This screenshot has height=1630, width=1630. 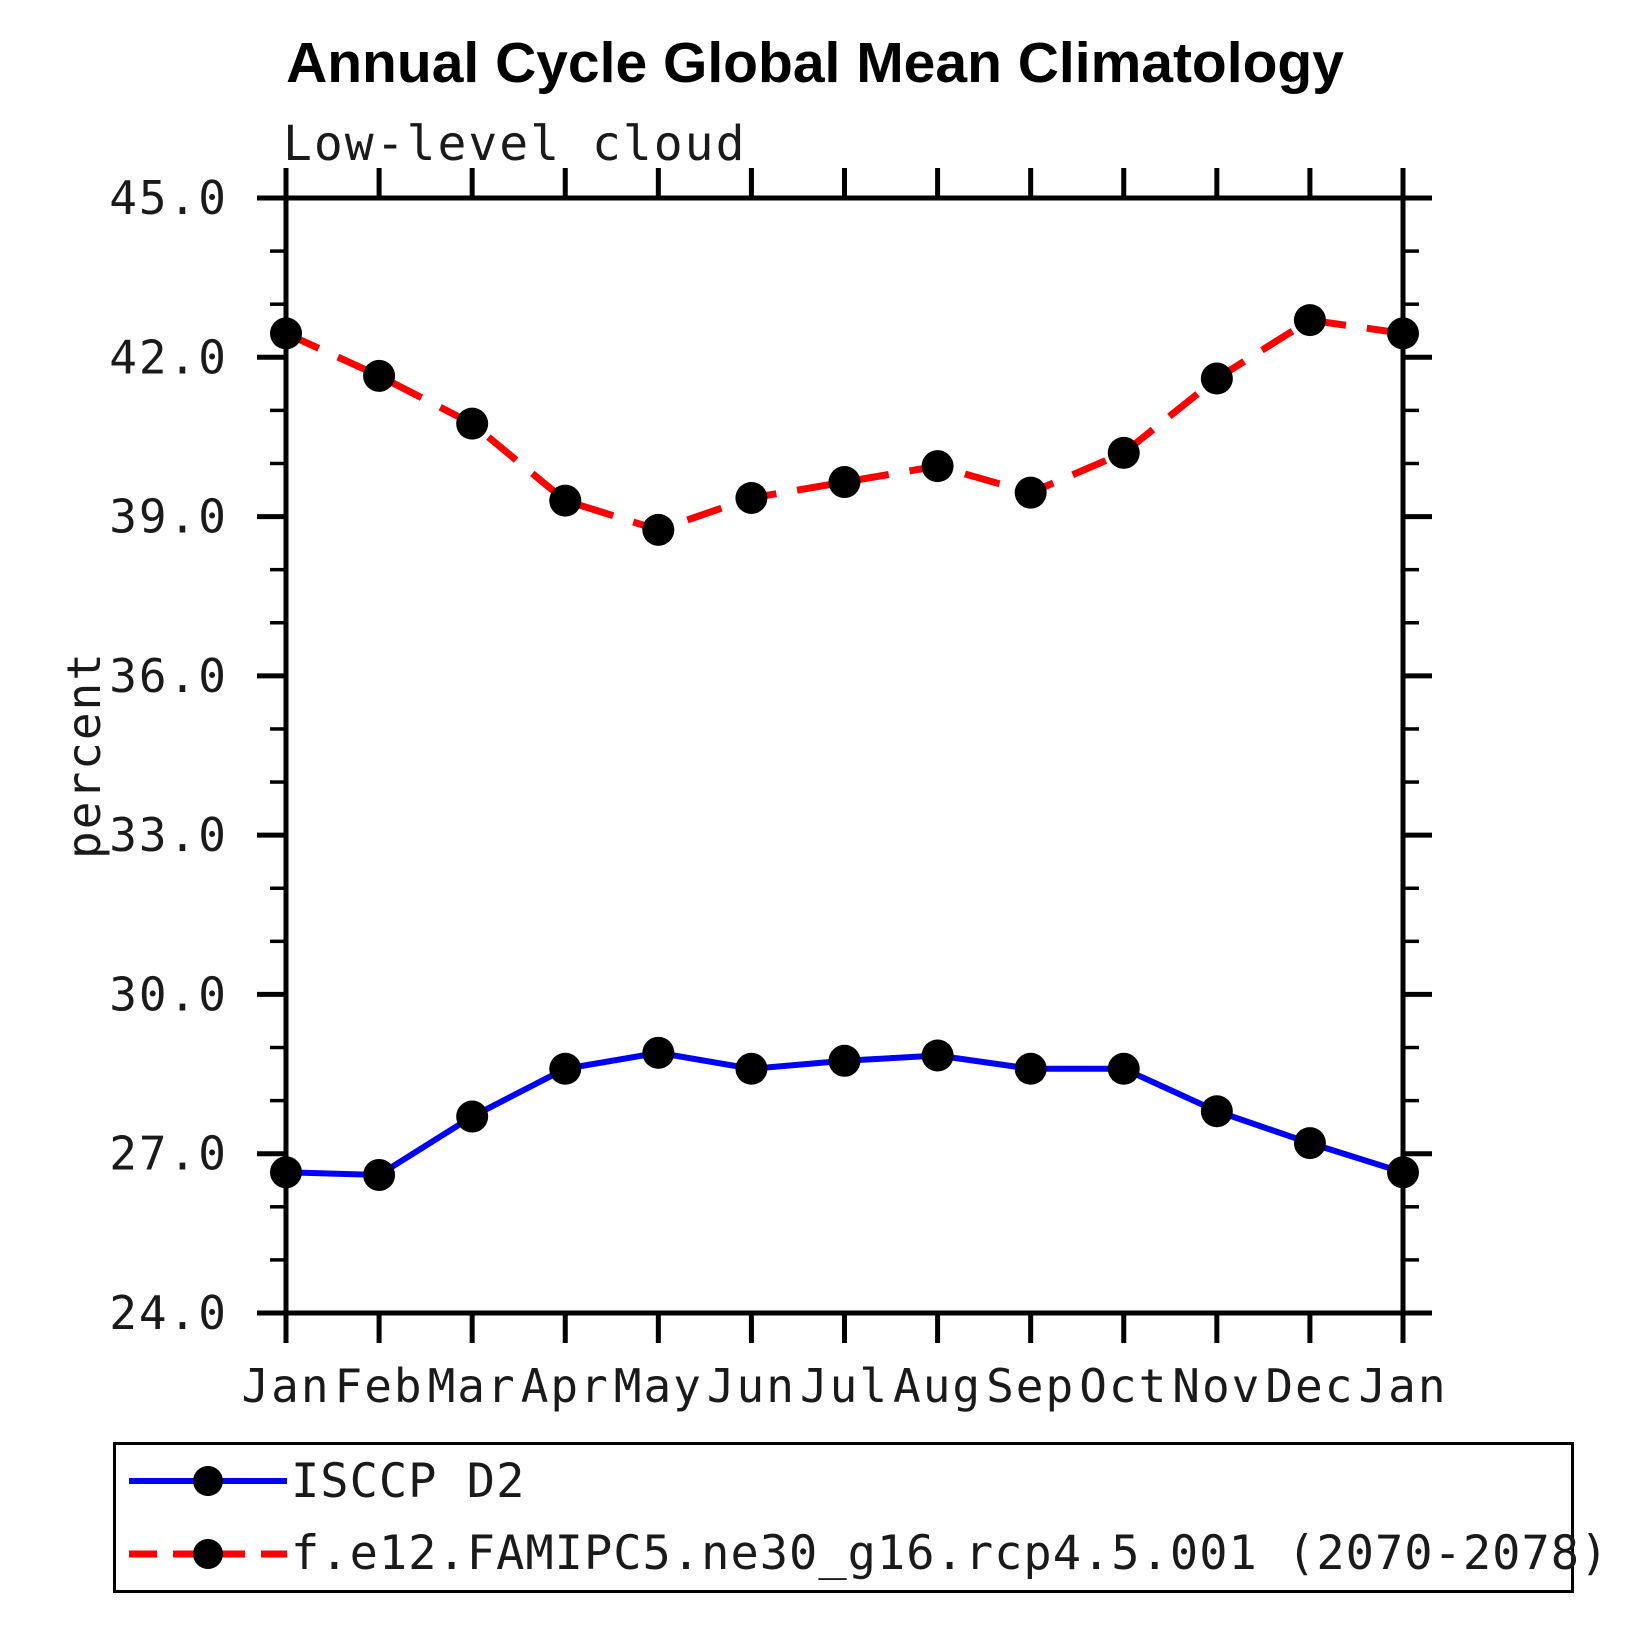 What do you see at coordinates (168, 1313) in the screenshot?
I see `y-tick-label: 24.0` at bounding box center [168, 1313].